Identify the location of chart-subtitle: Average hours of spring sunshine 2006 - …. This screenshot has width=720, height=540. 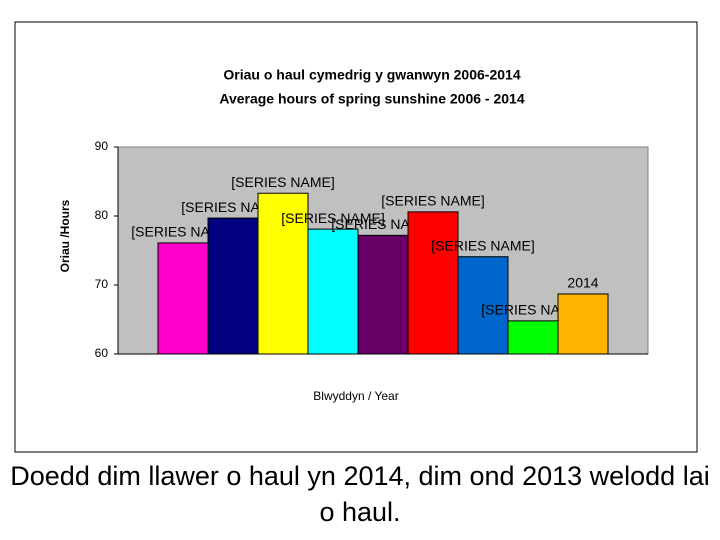
(371, 99).